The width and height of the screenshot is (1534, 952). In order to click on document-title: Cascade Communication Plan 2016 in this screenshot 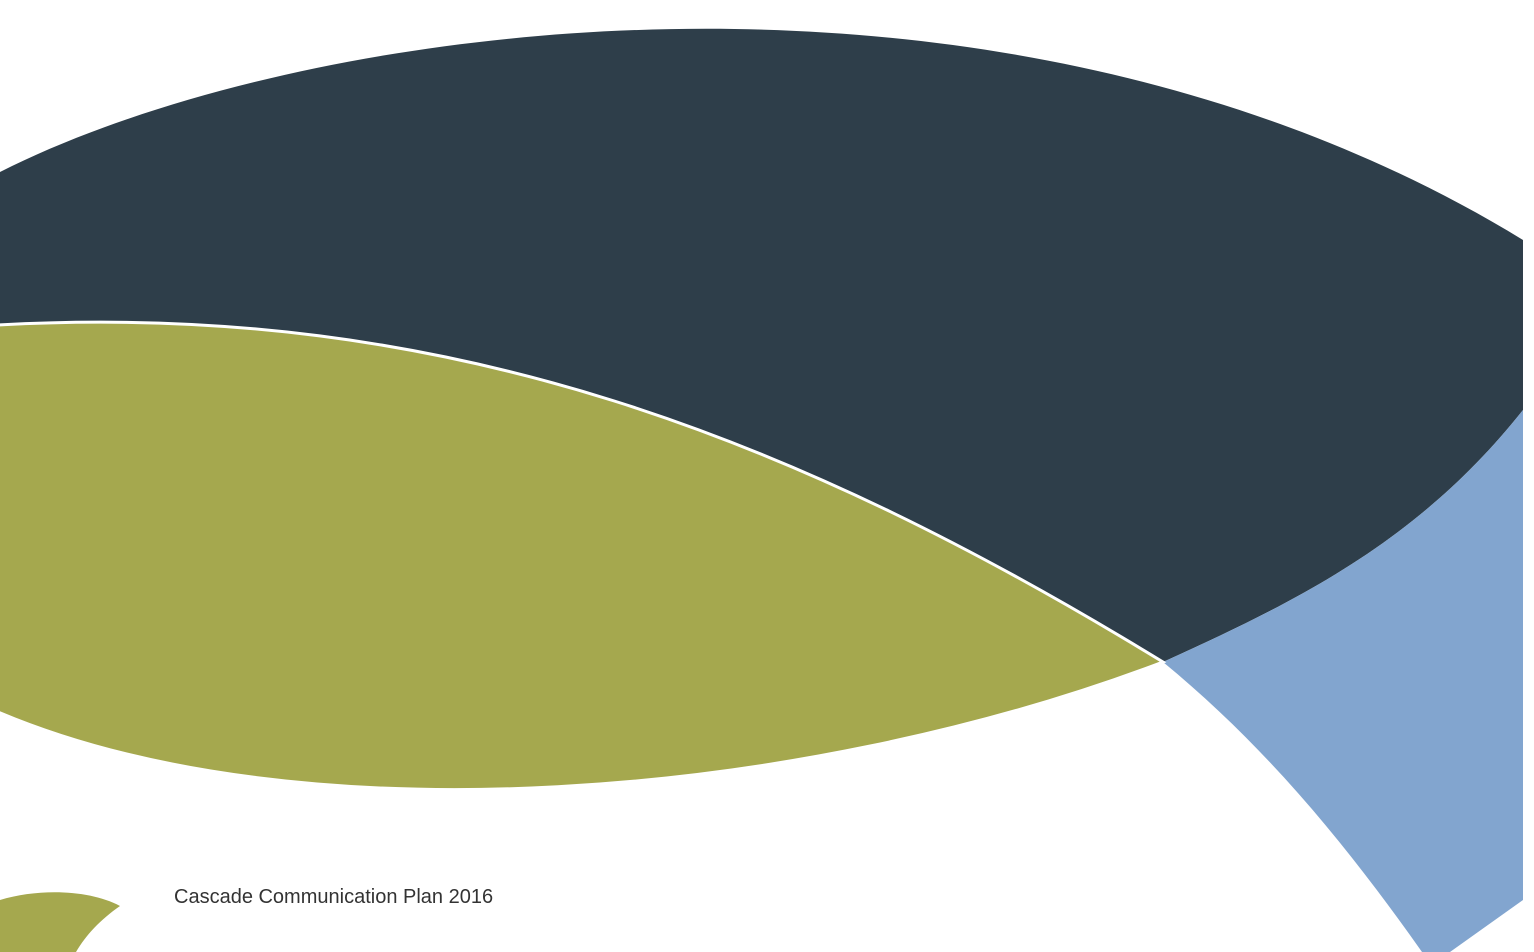, I will do `click(334, 897)`.